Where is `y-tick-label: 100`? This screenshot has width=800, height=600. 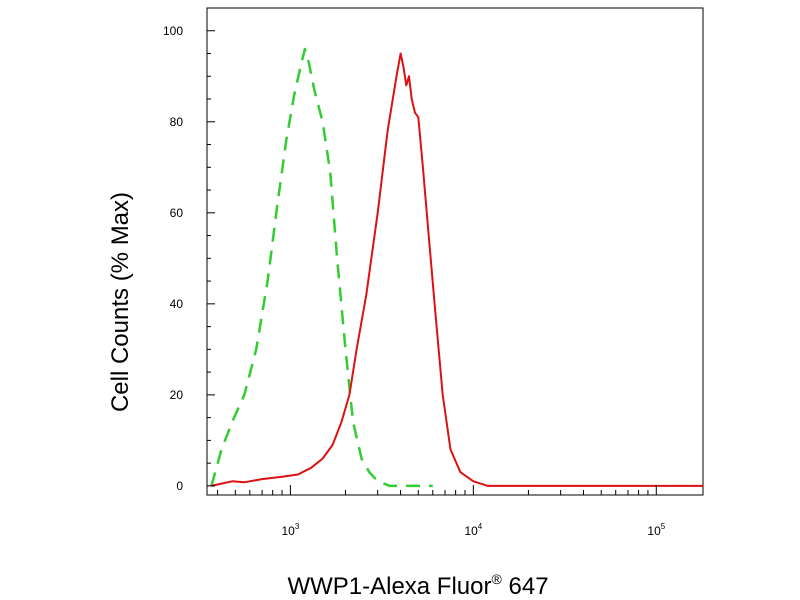 y-tick-label: 100 is located at coordinates (173, 31).